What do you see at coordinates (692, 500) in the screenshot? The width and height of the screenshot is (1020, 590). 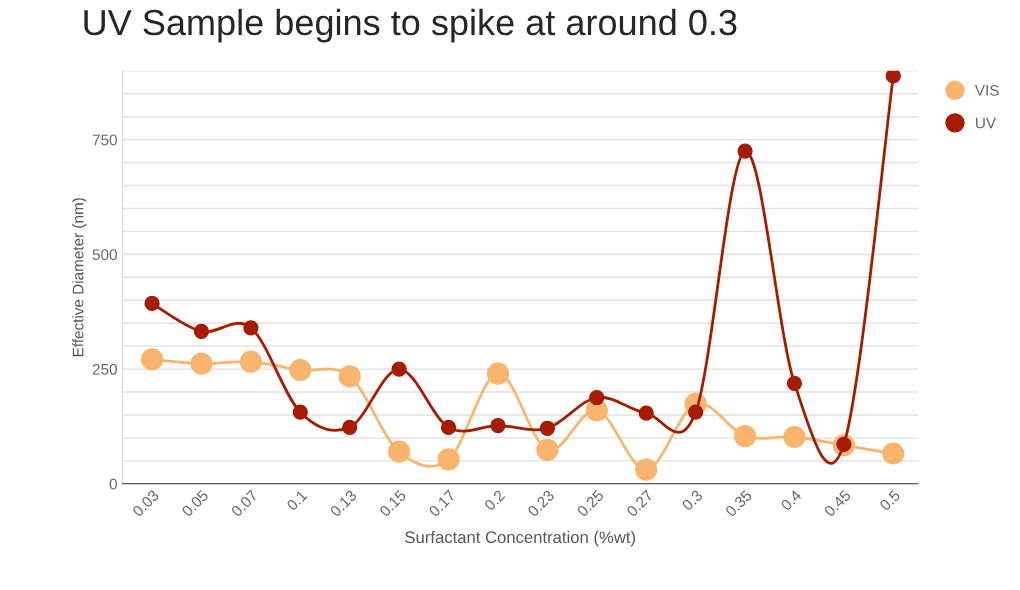 I see `x-tick-label: 0.3` at bounding box center [692, 500].